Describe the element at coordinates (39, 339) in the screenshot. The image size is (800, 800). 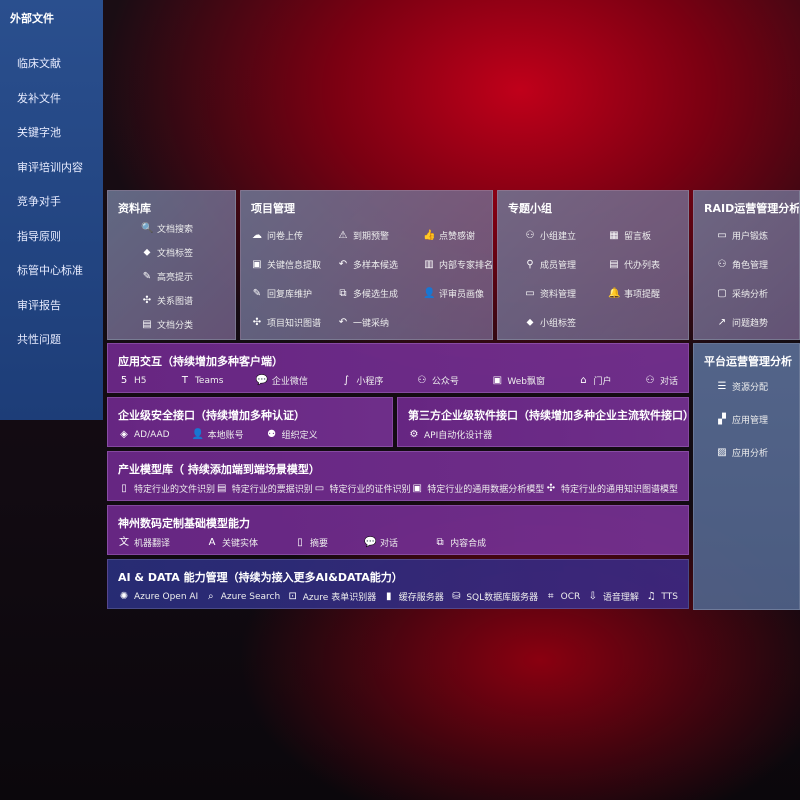
I see `external-file-item: 共性问题` at that location.